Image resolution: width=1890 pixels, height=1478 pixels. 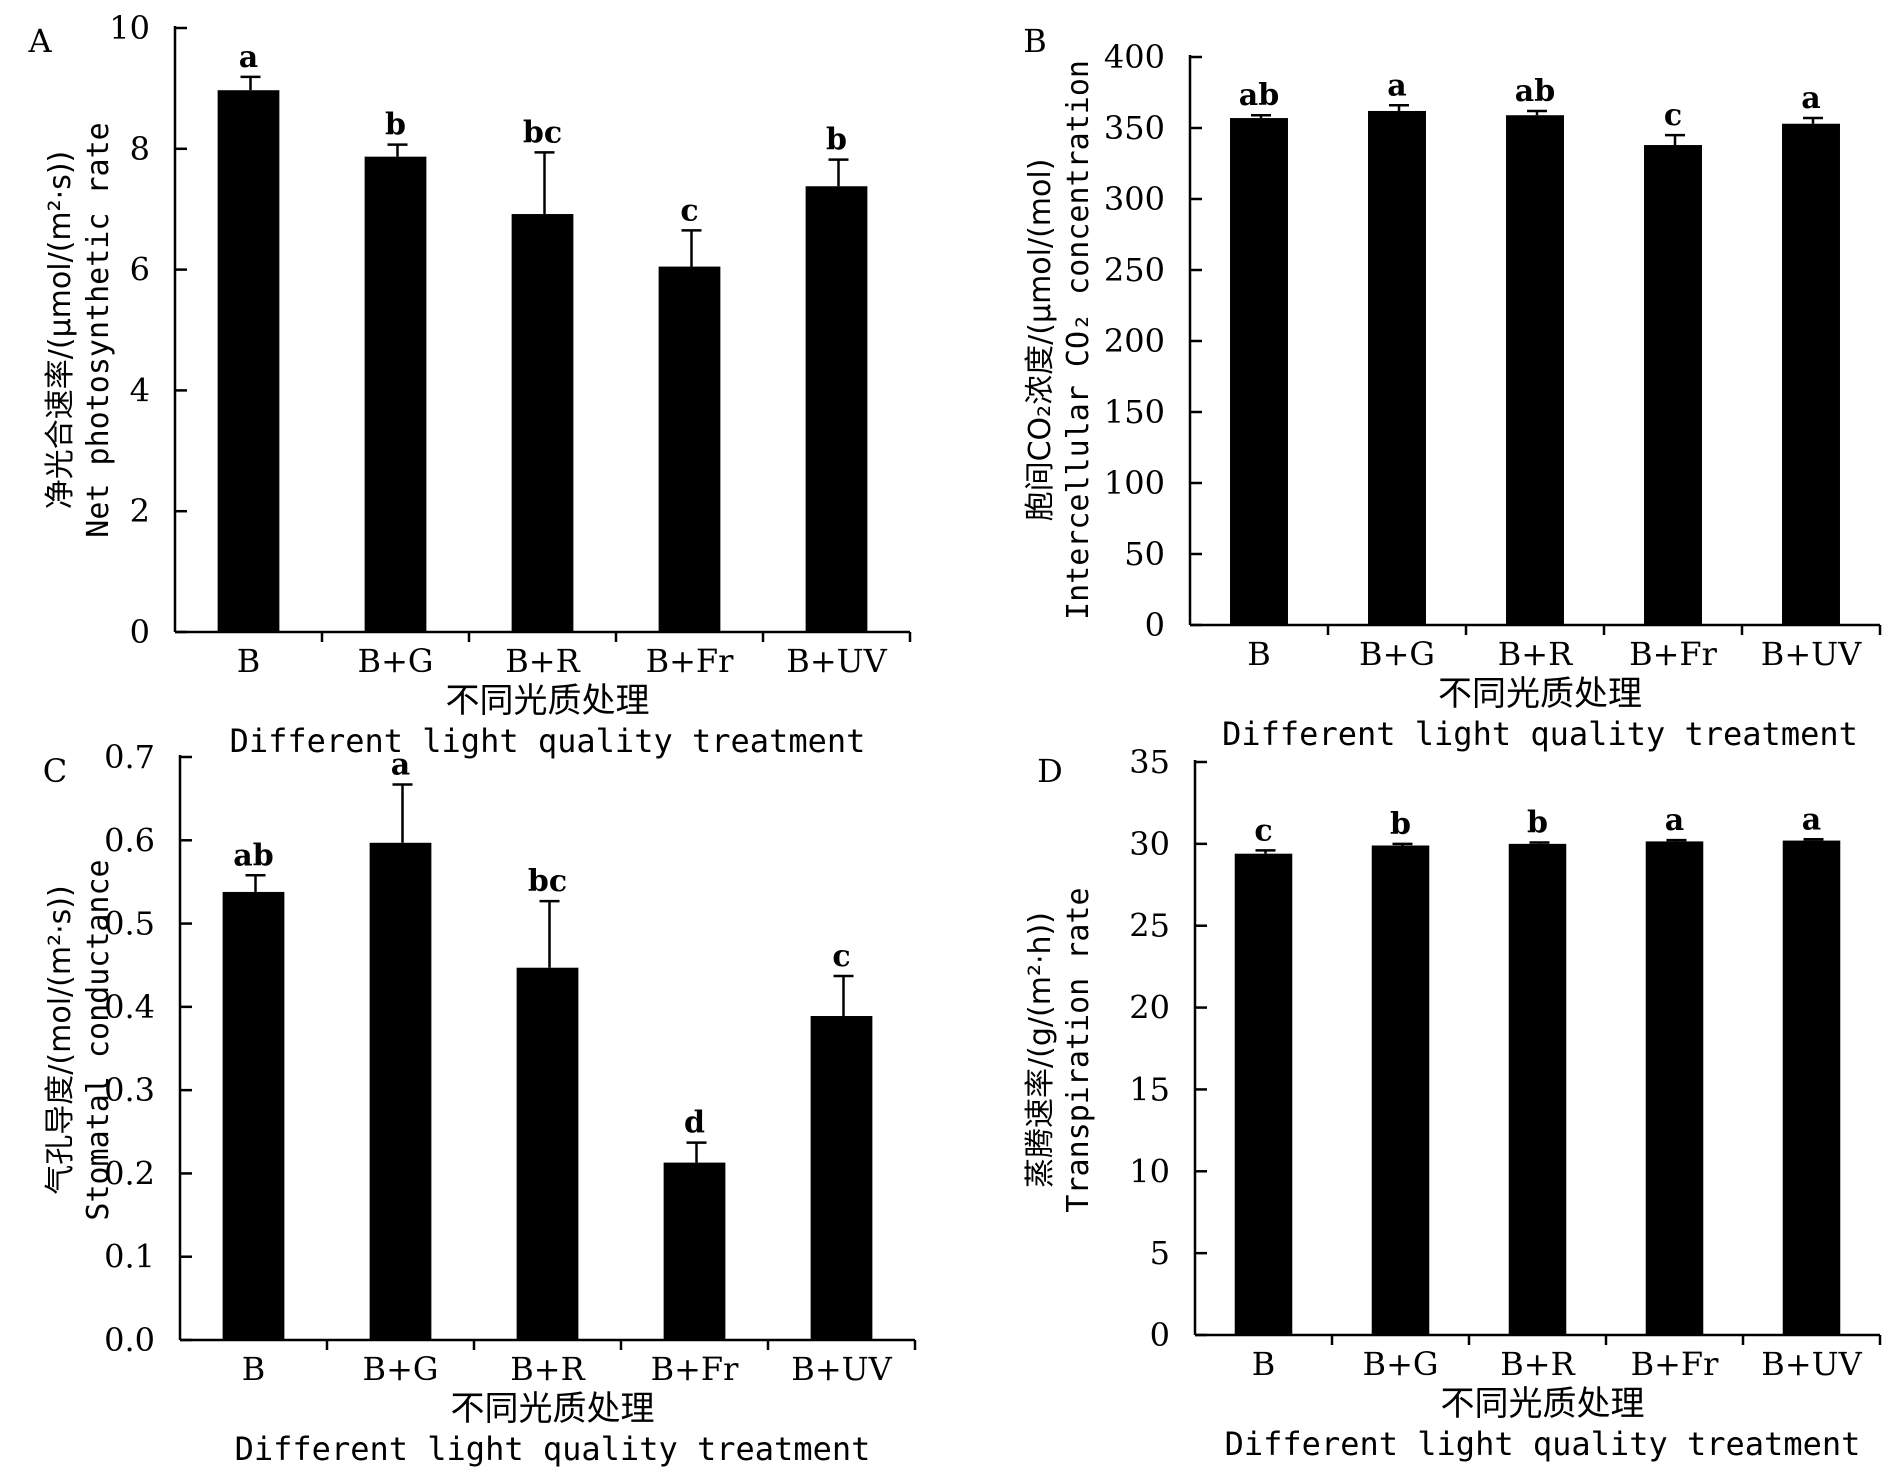 What do you see at coordinates (140, 390) in the screenshot?
I see `y-tick-label: 4` at bounding box center [140, 390].